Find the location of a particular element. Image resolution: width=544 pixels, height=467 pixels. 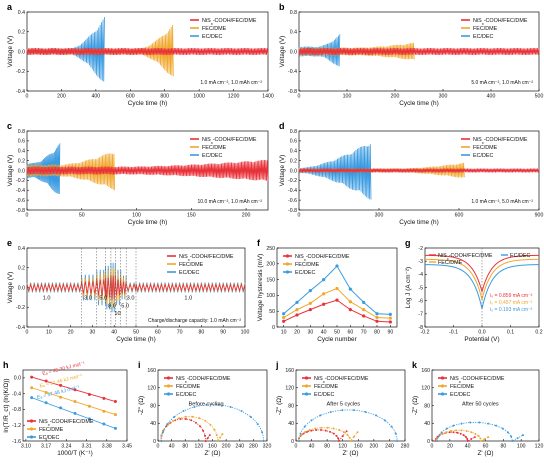

legend-entry: EC/DEC is located at coordinates (324, 395).